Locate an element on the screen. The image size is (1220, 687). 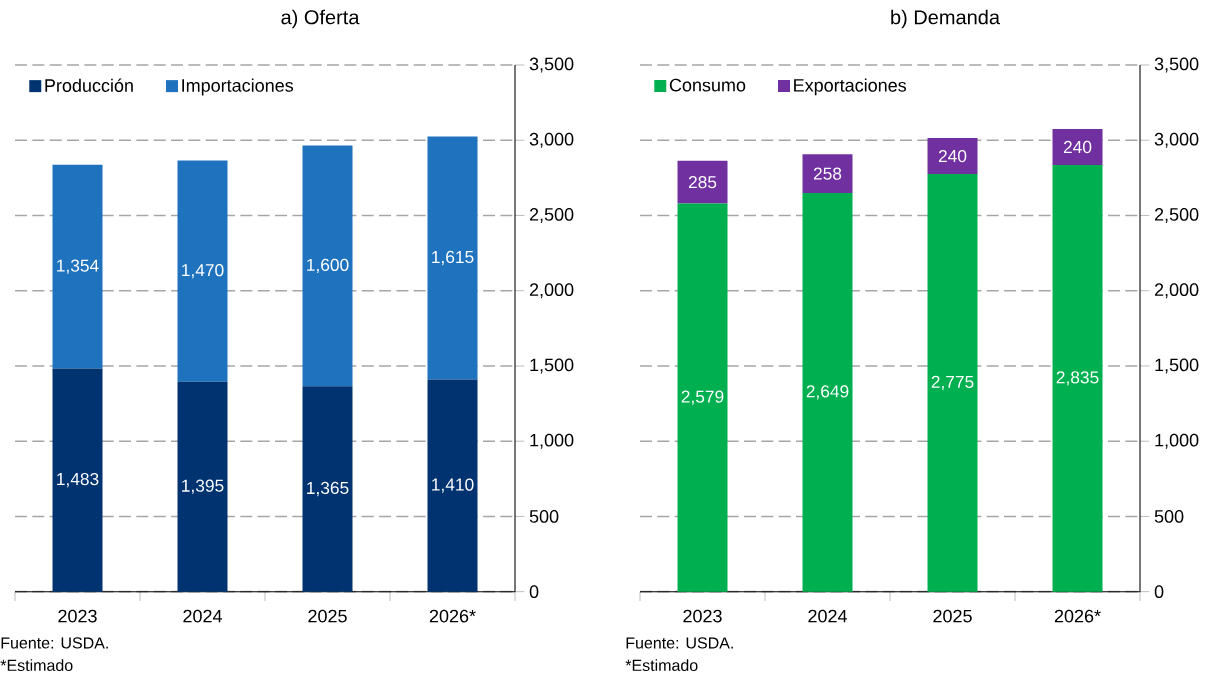
chart-title: a) Oferta is located at coordinates (320, 19).